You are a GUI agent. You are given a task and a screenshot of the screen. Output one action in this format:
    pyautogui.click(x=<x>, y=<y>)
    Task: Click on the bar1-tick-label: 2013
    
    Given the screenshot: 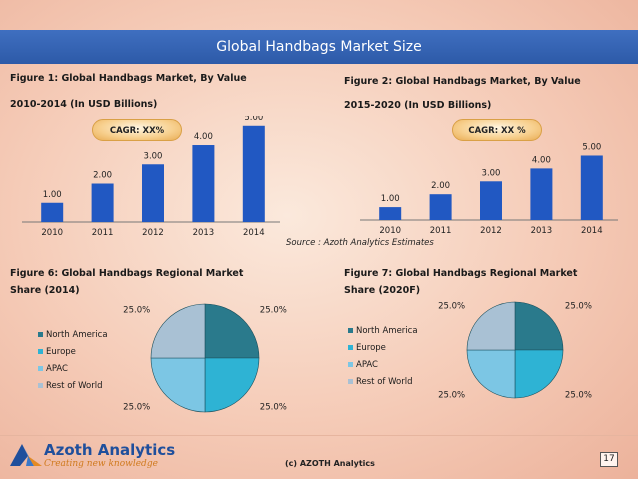 What is the action you would take?
    pyautogui.click(x=204, y=233)
    